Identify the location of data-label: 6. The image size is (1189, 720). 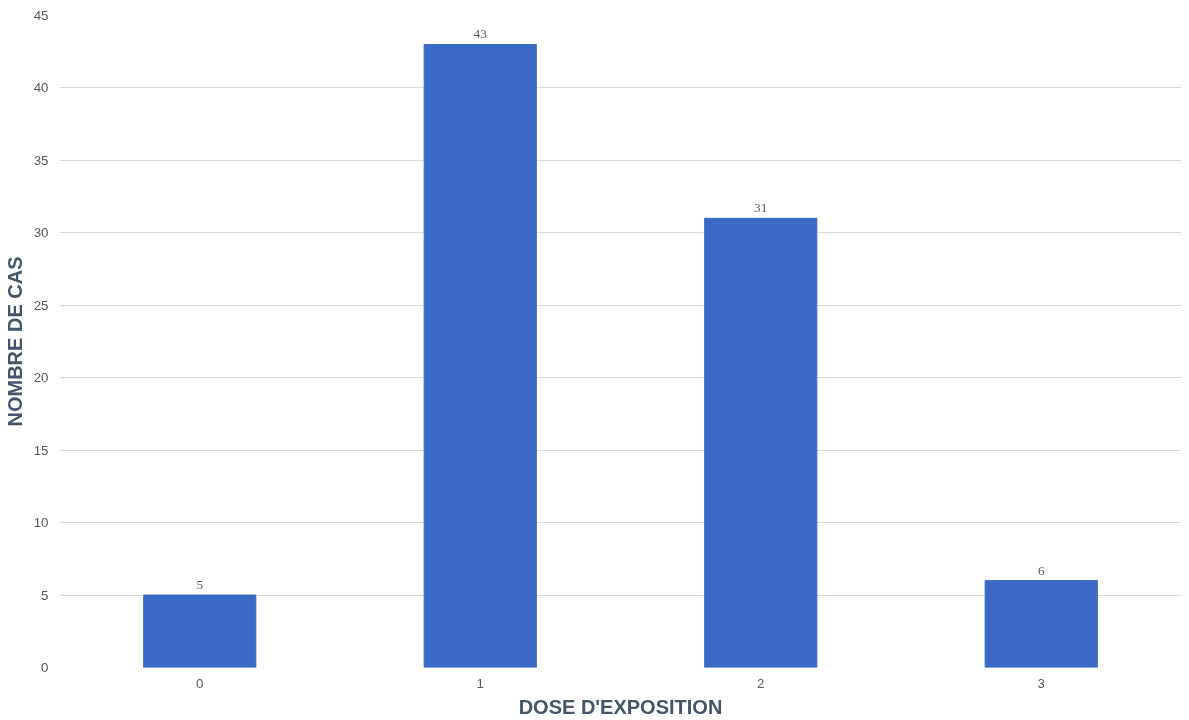
(1041, 570).